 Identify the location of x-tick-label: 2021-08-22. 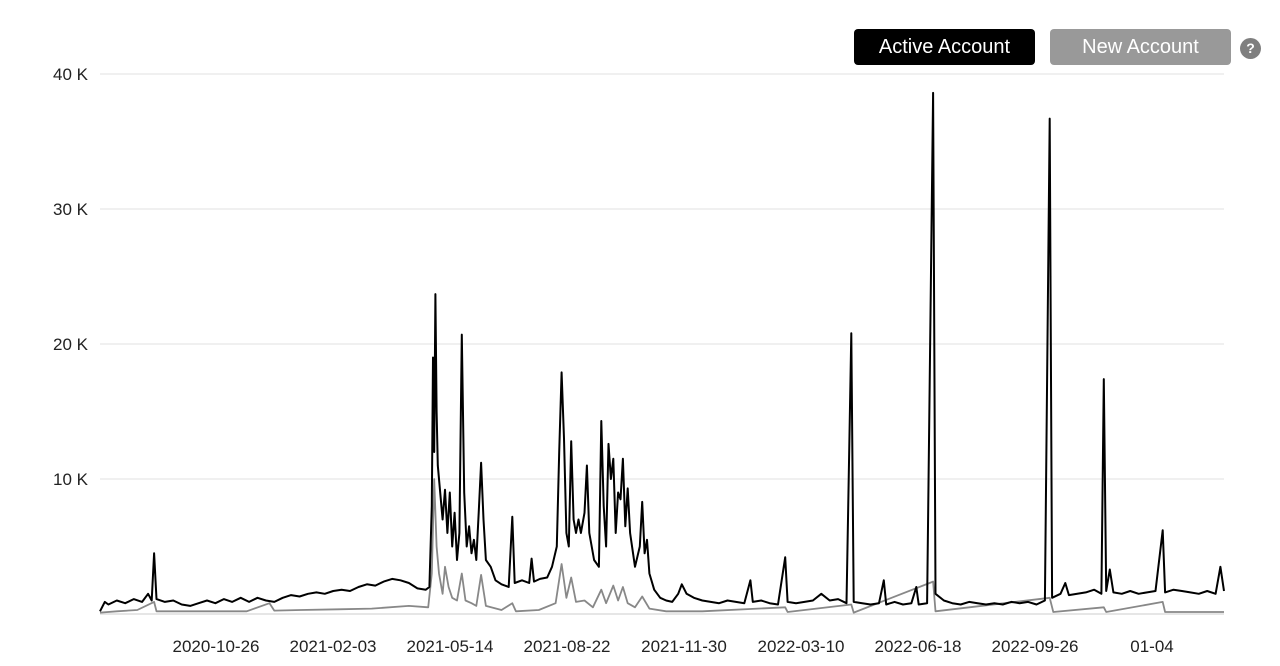
(567, 646).